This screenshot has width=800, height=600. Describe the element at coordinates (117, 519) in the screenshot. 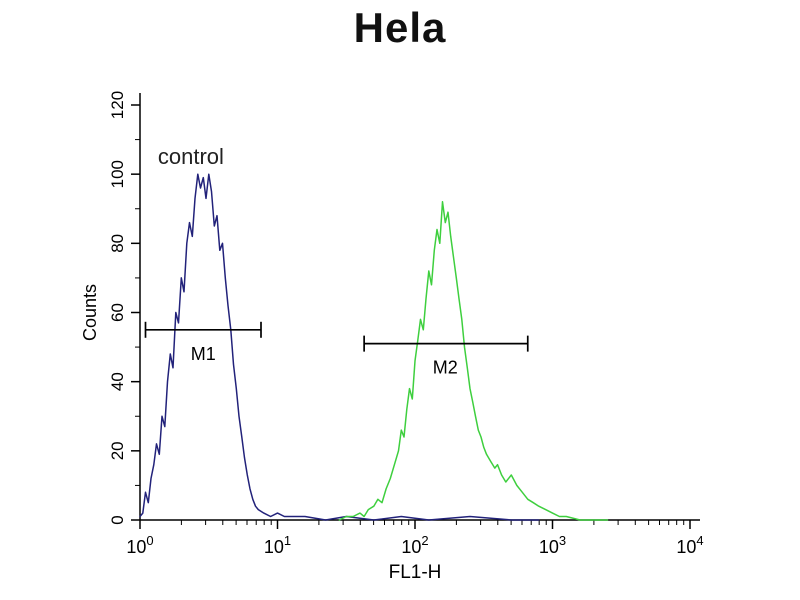

I see `y-tick-label: 0` at that location.